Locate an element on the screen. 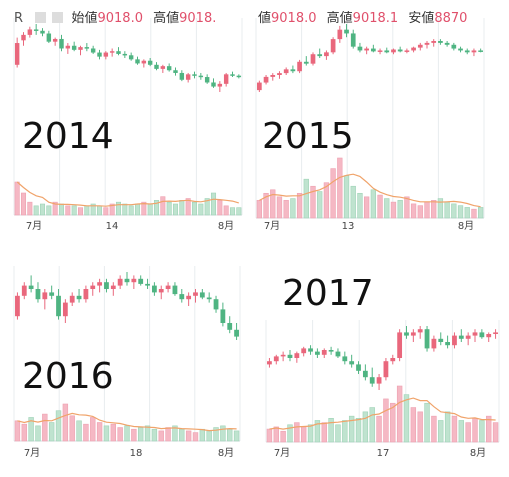 The width and height of the screenshot is (509, 477). open-value: 9018.0 is located at coordinates (120, 18).